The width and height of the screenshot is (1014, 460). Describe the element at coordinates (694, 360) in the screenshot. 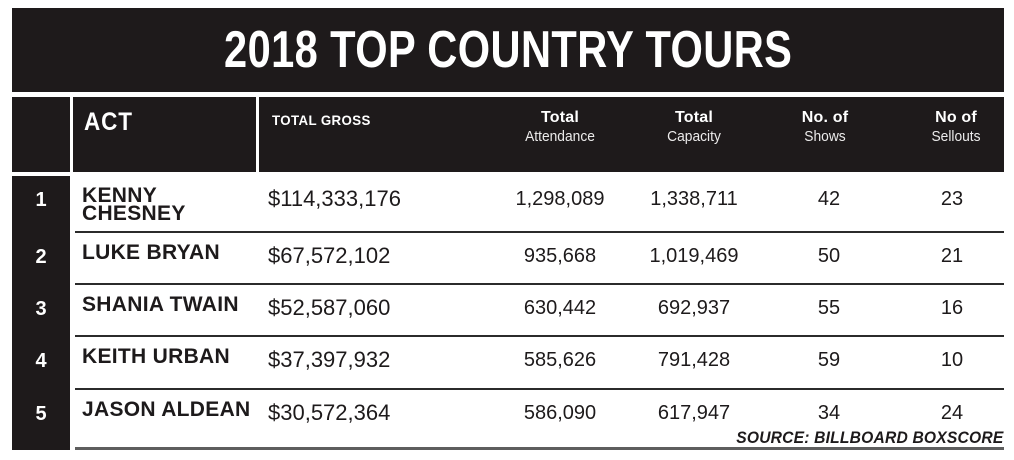

I see `capacity-value: 791,428` at that location.